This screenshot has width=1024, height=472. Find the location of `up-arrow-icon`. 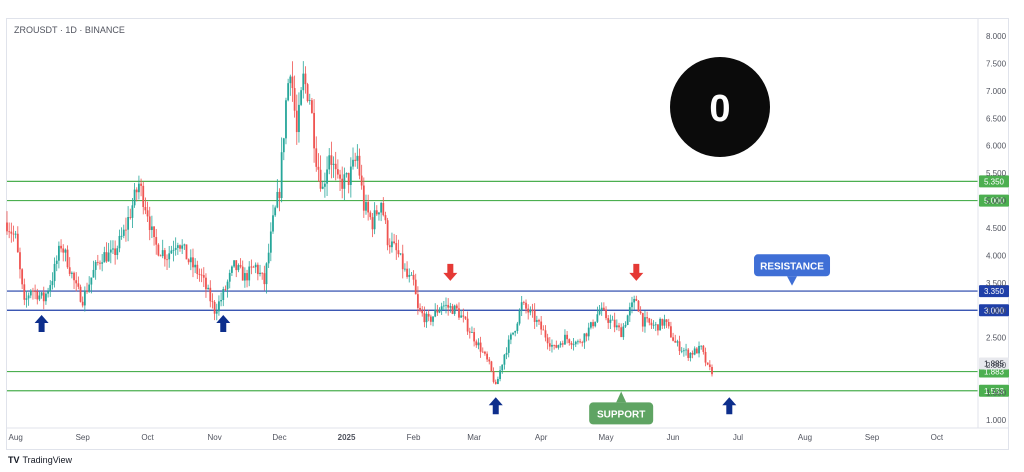

up-arrow-icon is located at coordinates (729, 406).